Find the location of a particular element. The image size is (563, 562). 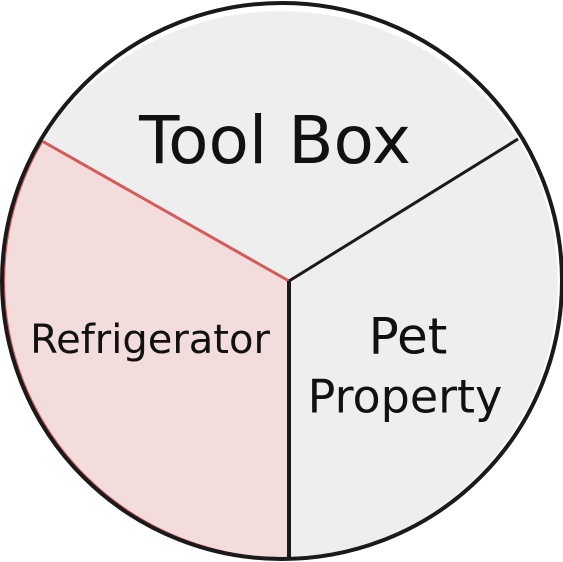

label-tool-box: Tool Box is located at coordinates (274, 140).